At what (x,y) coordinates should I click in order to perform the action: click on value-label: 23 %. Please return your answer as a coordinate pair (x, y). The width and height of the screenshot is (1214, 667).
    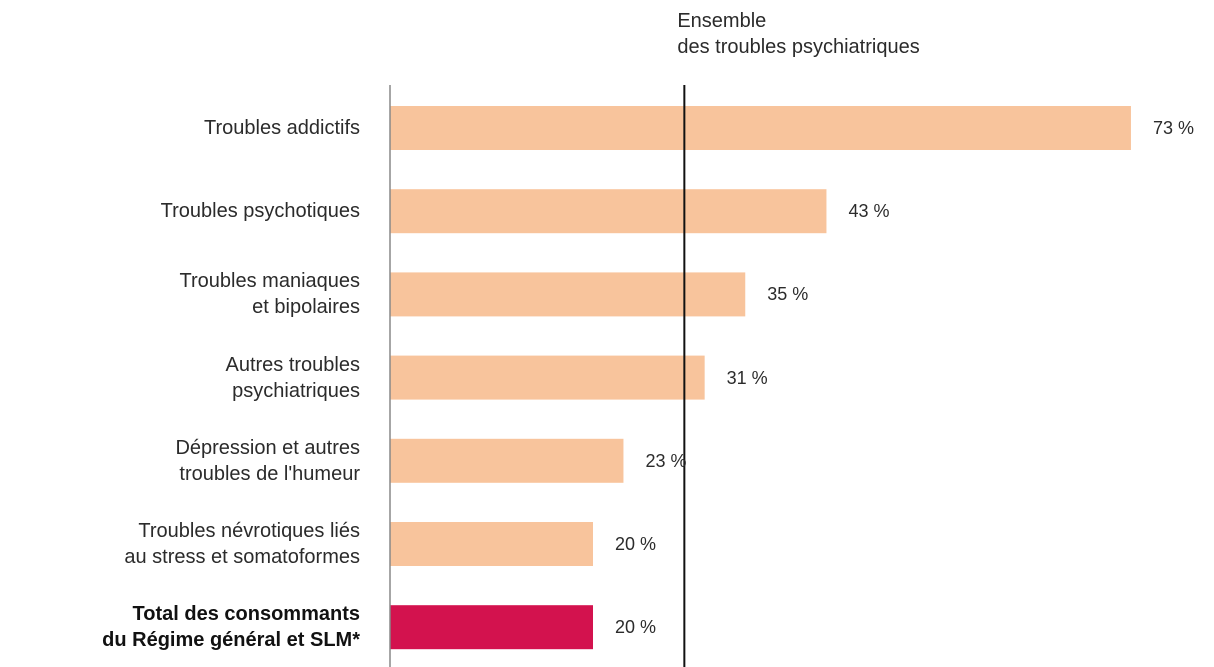
    Looking at the image, I should click on (666, 460).